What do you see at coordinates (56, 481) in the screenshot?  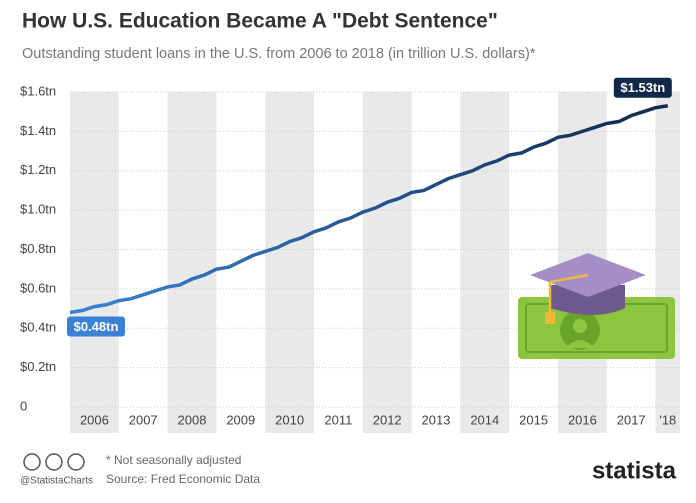 I see `credit: @StatistaCharts` at bounding box center [56, 481].